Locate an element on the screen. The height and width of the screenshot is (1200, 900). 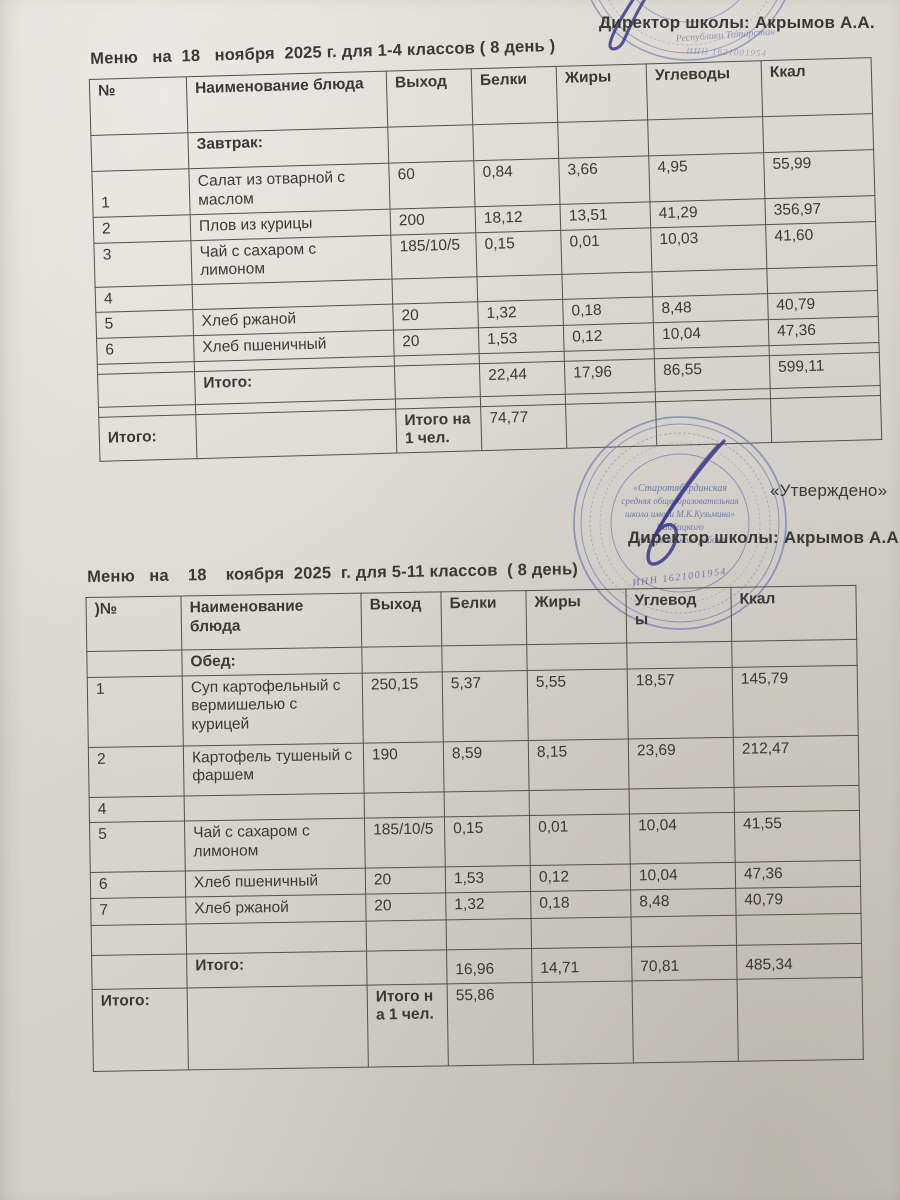
menu2-col-num: )№ is located at coordinates (133, 623).